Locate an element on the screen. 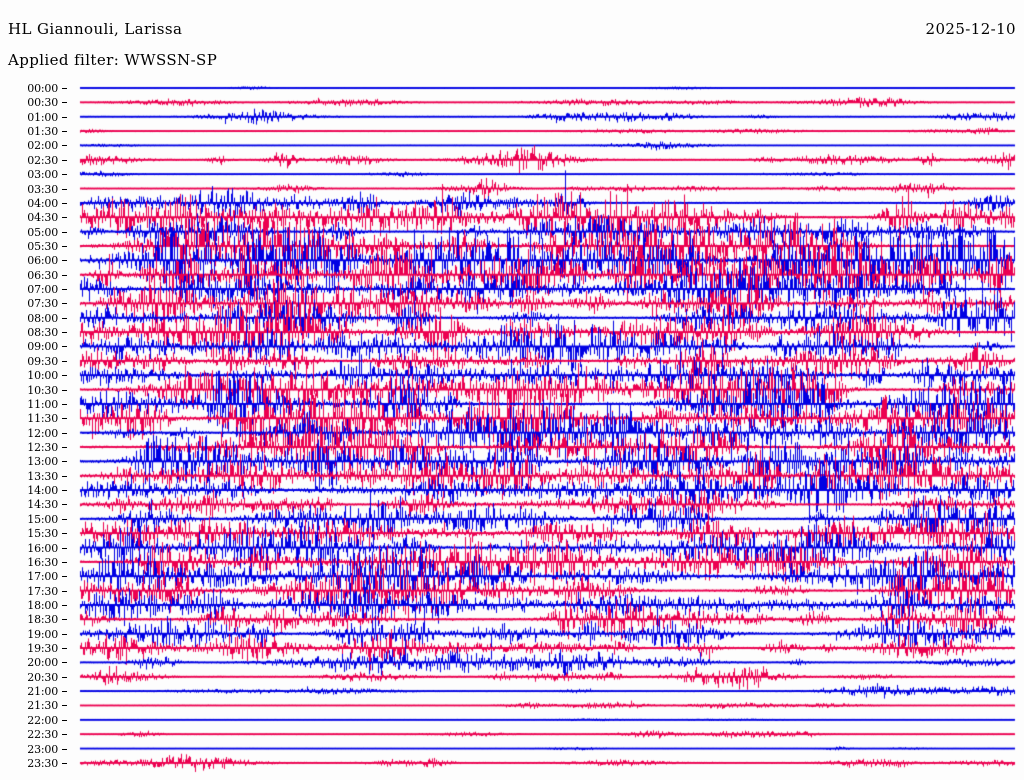 The height and width of the screenshot is (780, 1024). time-axis-label: 01:00 is located at coordinates (42, 117).